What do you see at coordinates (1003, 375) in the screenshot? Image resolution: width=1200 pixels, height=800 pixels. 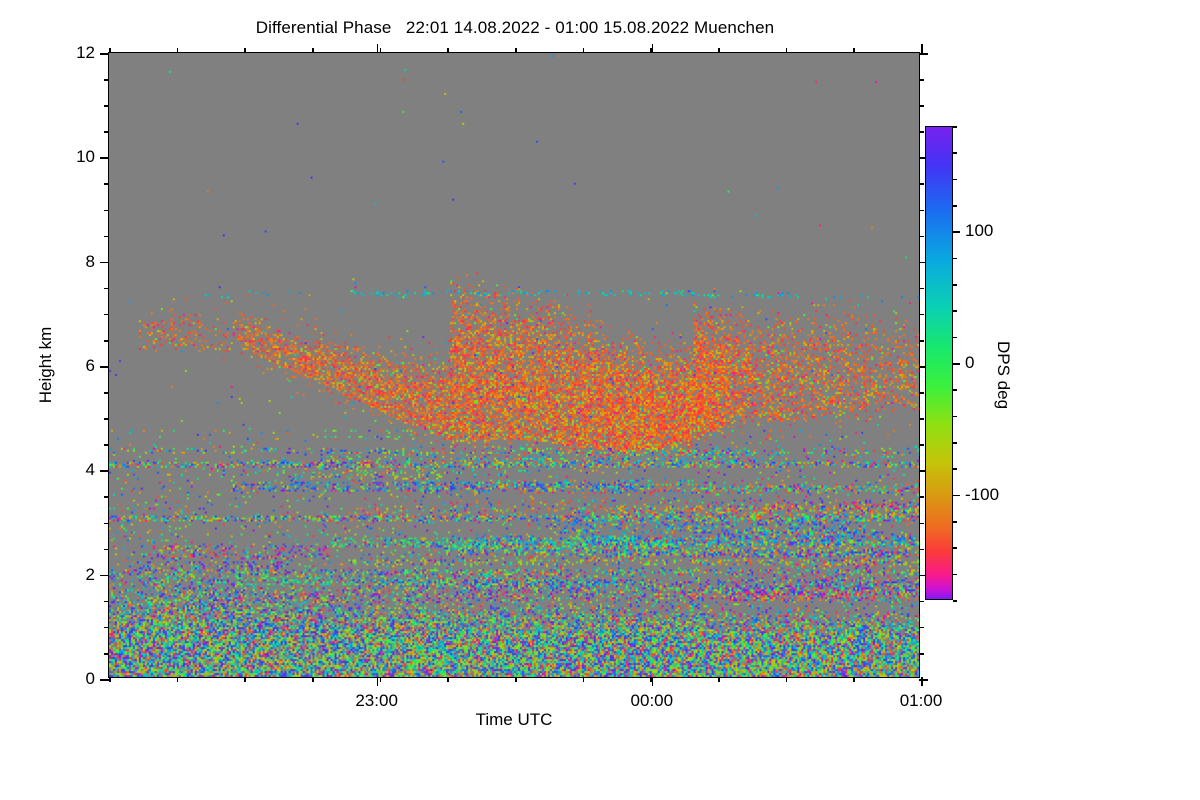 I see `colorbar-title: DPS deg` at bounding box center [1003, 375].